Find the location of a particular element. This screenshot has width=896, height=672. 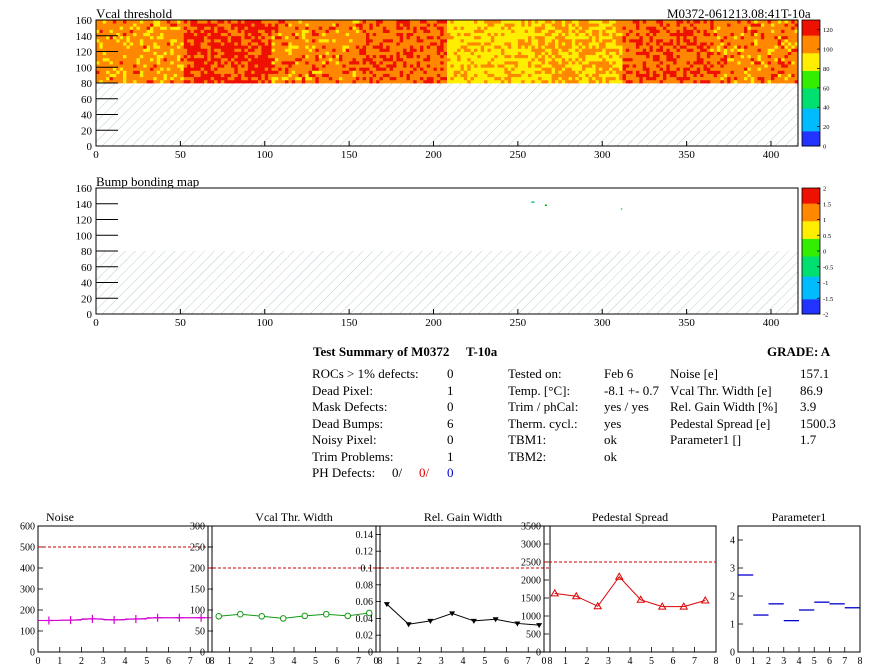

module-label: M0372-061213.08:41T-10a is located at coordinates (739, 13).